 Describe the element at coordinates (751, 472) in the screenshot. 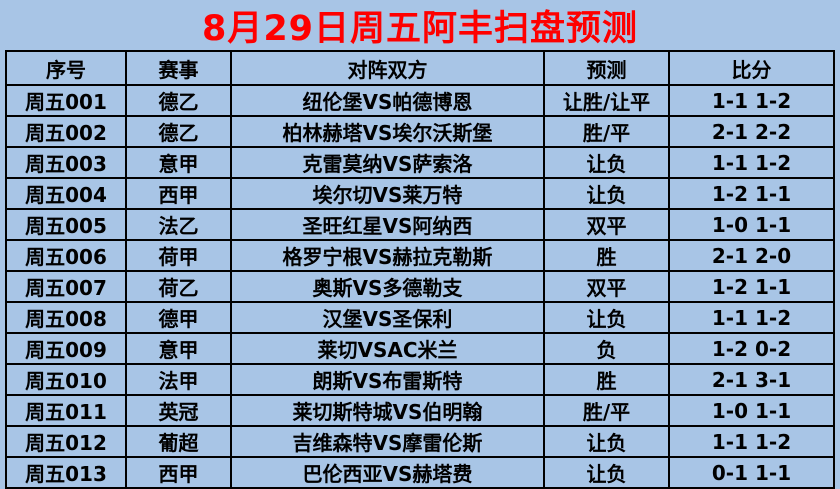

I see `cell-score: 0-1 1-1` at that location.